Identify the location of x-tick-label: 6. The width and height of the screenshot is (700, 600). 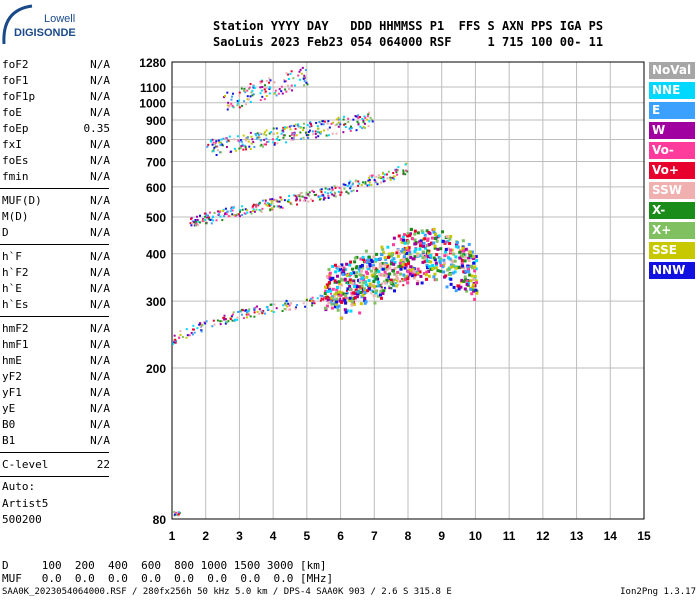
(340, 536).